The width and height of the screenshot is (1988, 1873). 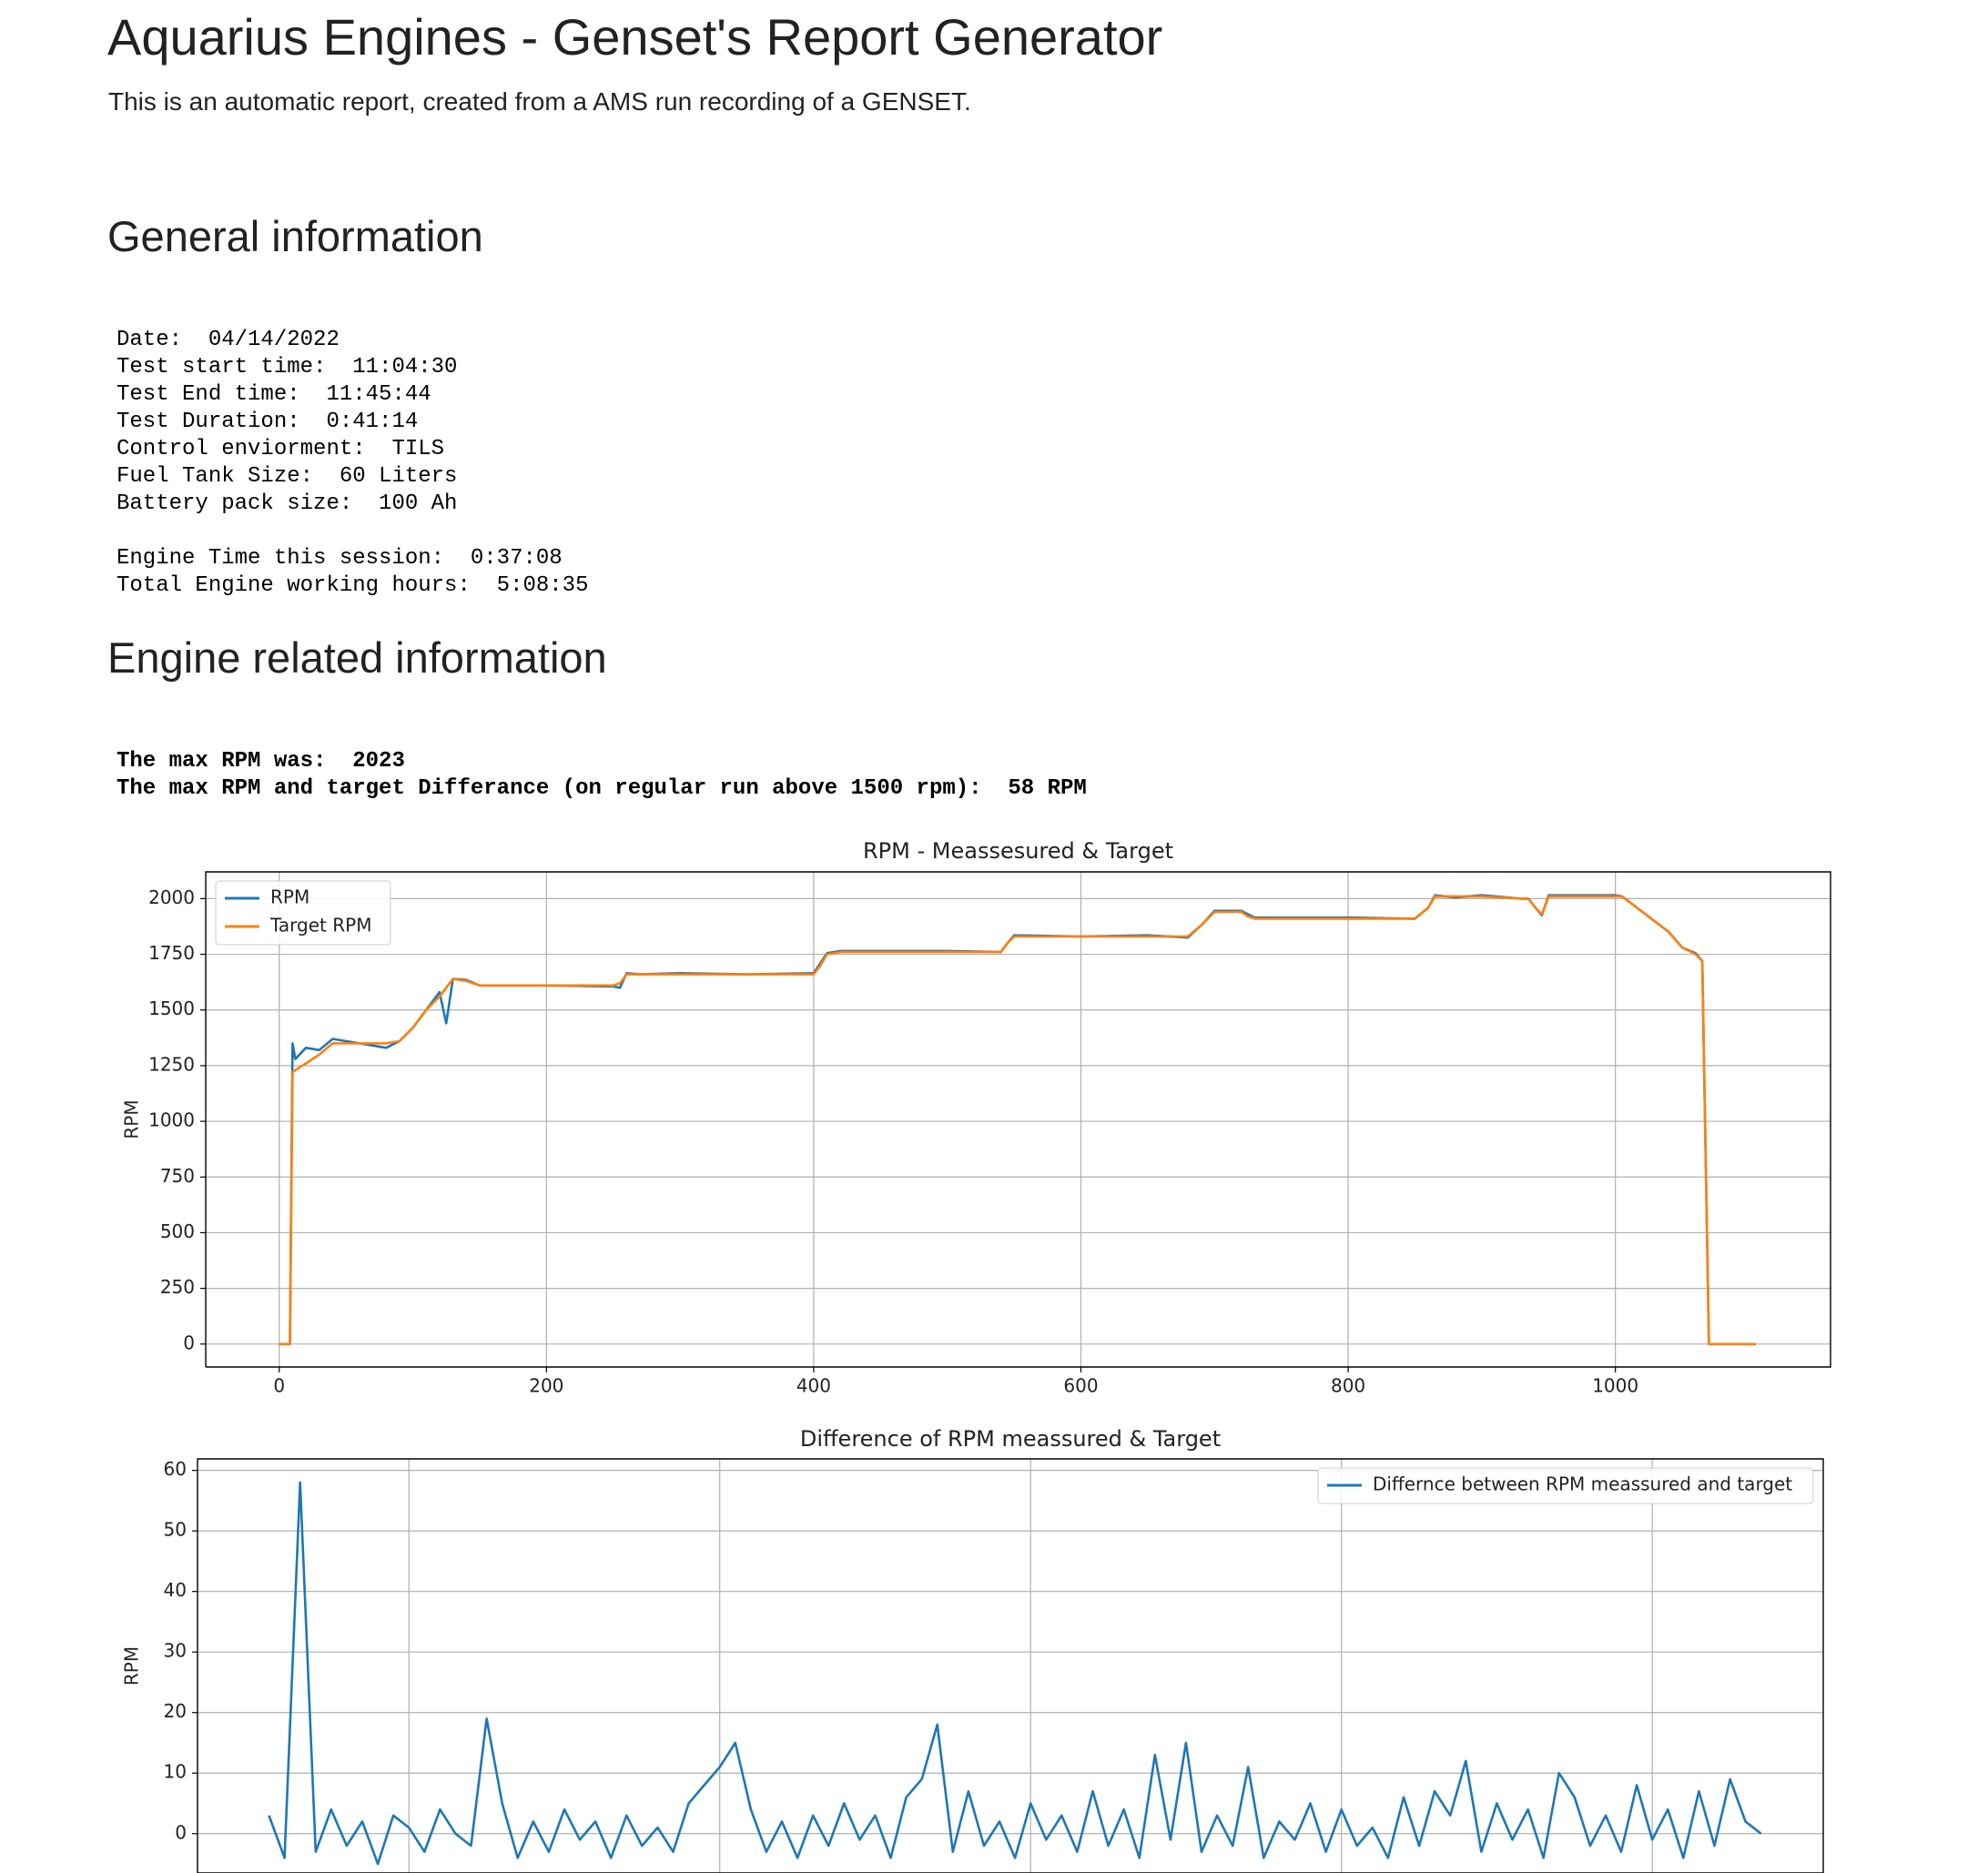 What do you see at coordinates (546, 1386) in the screenshot?
I see `x-tick-label: 200` at bounding box center [546, 1386].